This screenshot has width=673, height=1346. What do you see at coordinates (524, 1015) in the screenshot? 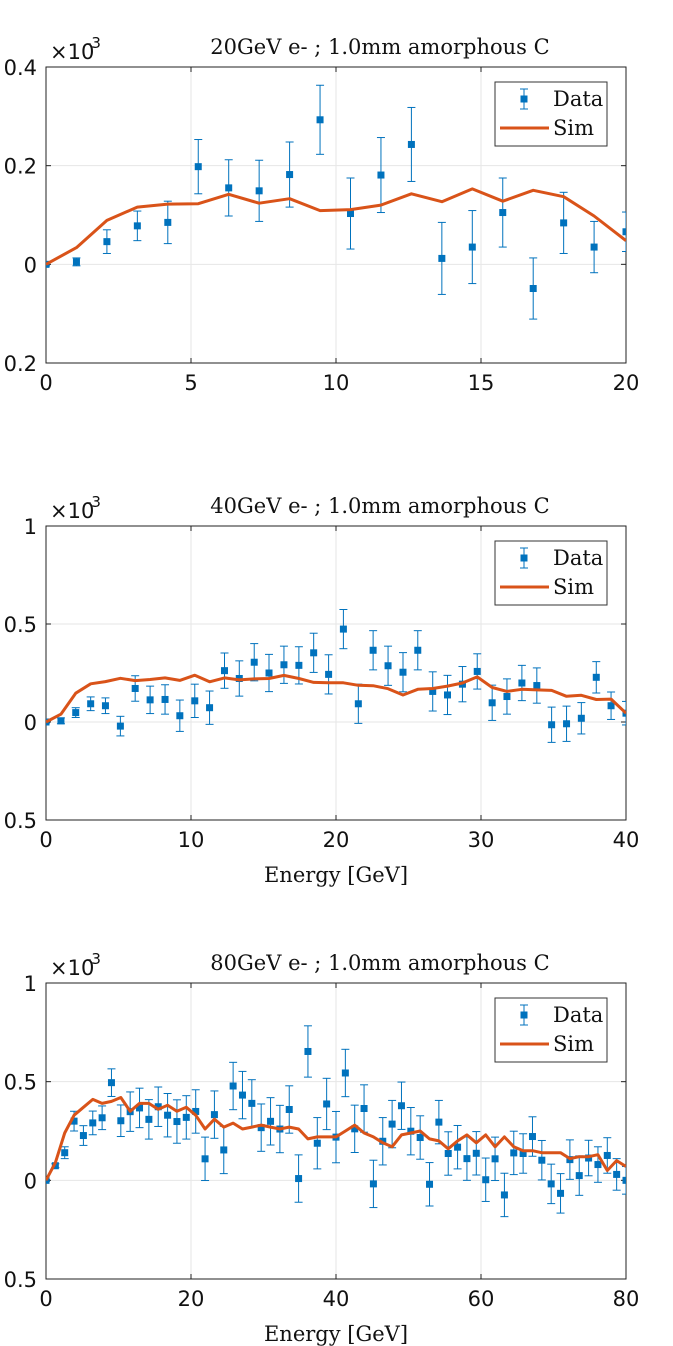
I see `legend-data-marker` at bounding box center [524, 1015].